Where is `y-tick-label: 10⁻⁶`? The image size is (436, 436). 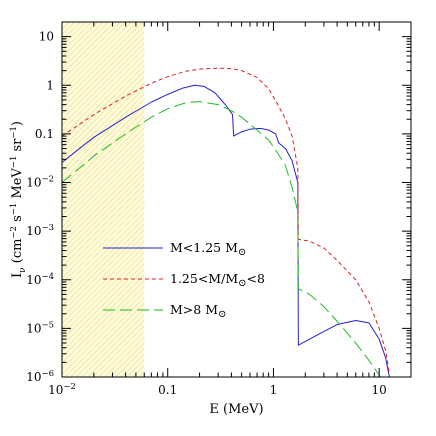 y-tick-label: 10⁻⁶ is located at coordinates (40, 376).